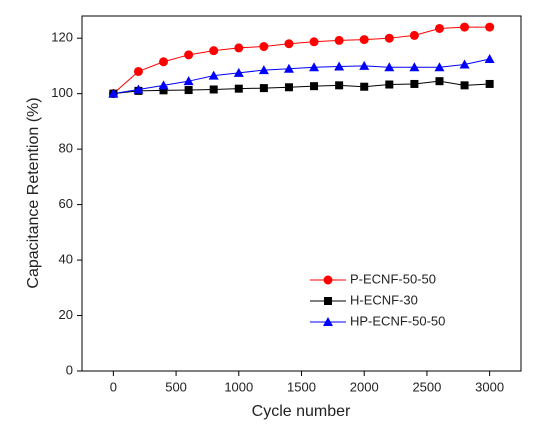  I want to click on x-tick-label: 0, so click(113, 386).